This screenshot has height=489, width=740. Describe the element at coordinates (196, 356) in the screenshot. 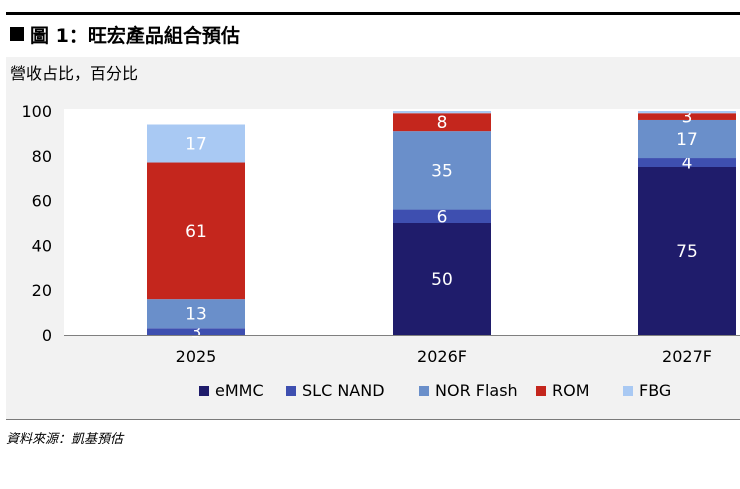

I see `x-tick-label: 2025` at that location.